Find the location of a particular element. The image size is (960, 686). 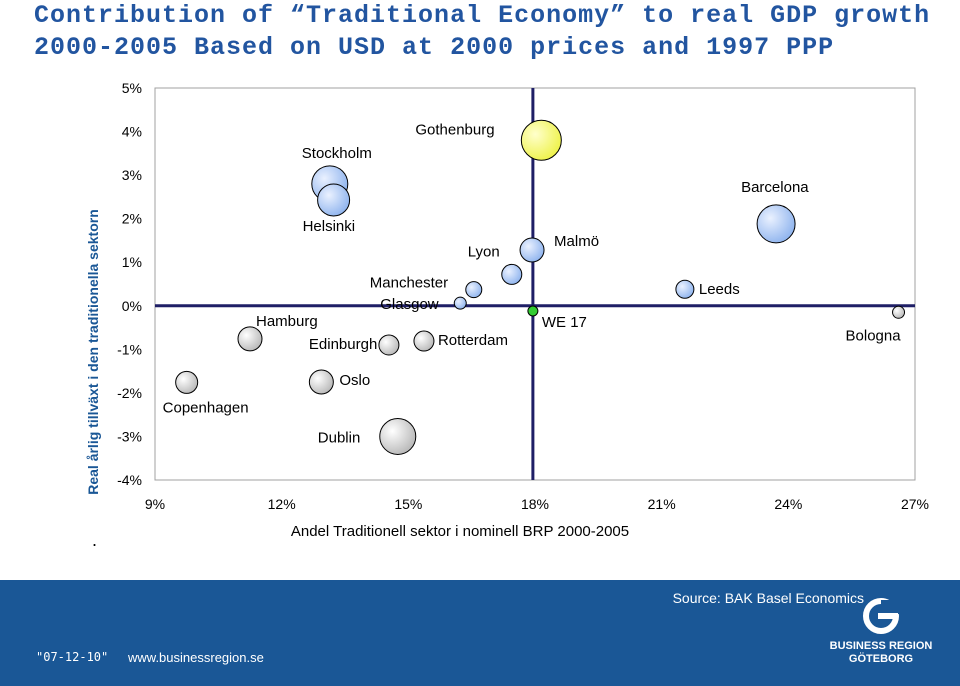

bubble-leeds is located at coordinates (685, 289).